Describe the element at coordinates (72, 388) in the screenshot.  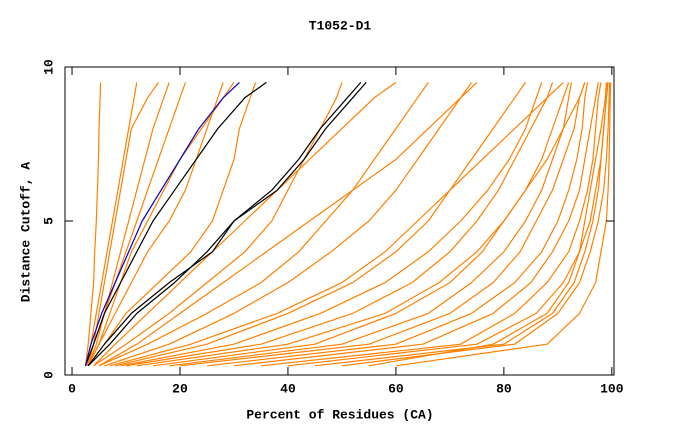
I see `x-tick-label: 0` at that location.